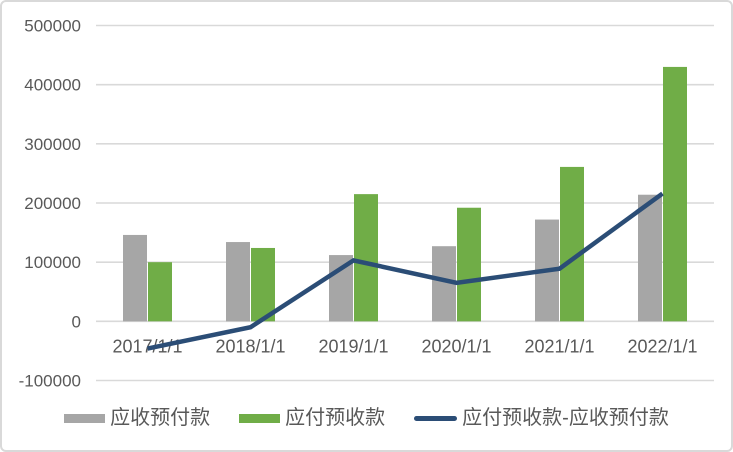  What do you see at coordinates (52, 85) in the screenshot?
I see `y-axis-tick-label: 400000` at bounding box center [52, 85].